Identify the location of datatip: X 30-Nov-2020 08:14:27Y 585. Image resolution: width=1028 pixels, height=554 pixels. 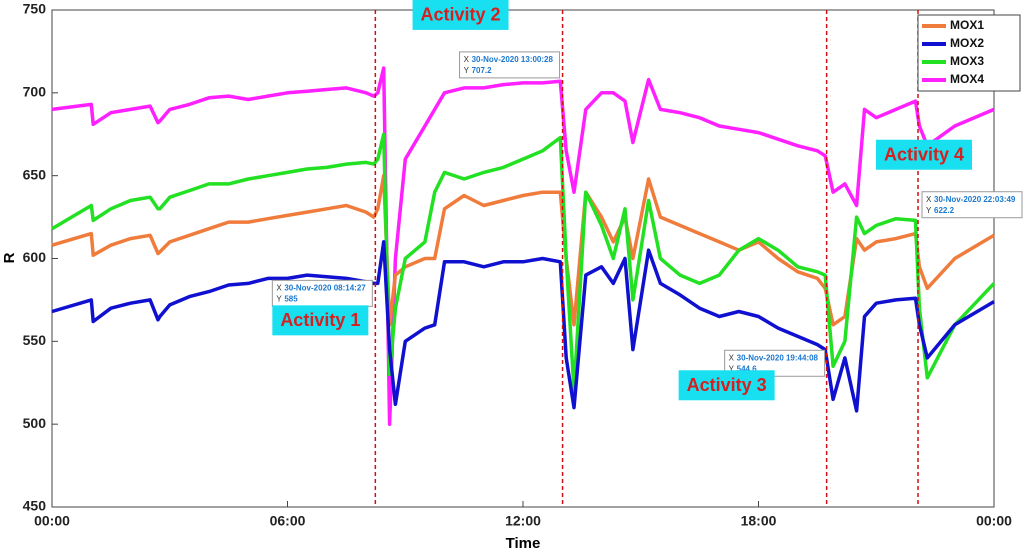
(322, 293).